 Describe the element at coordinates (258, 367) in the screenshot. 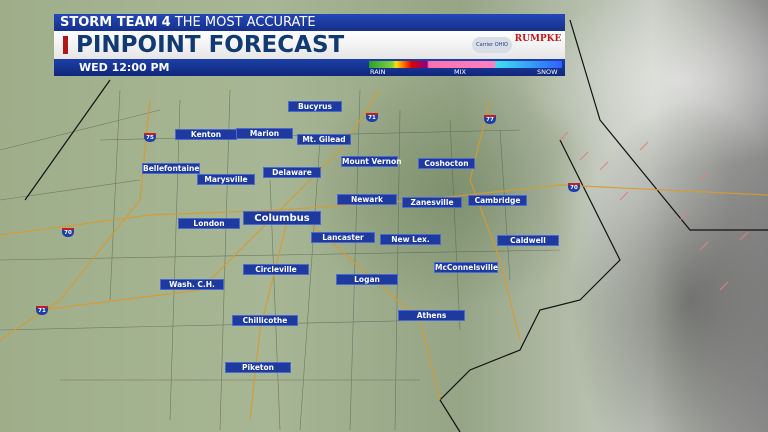

I see `city-label: Piketon` at that location.